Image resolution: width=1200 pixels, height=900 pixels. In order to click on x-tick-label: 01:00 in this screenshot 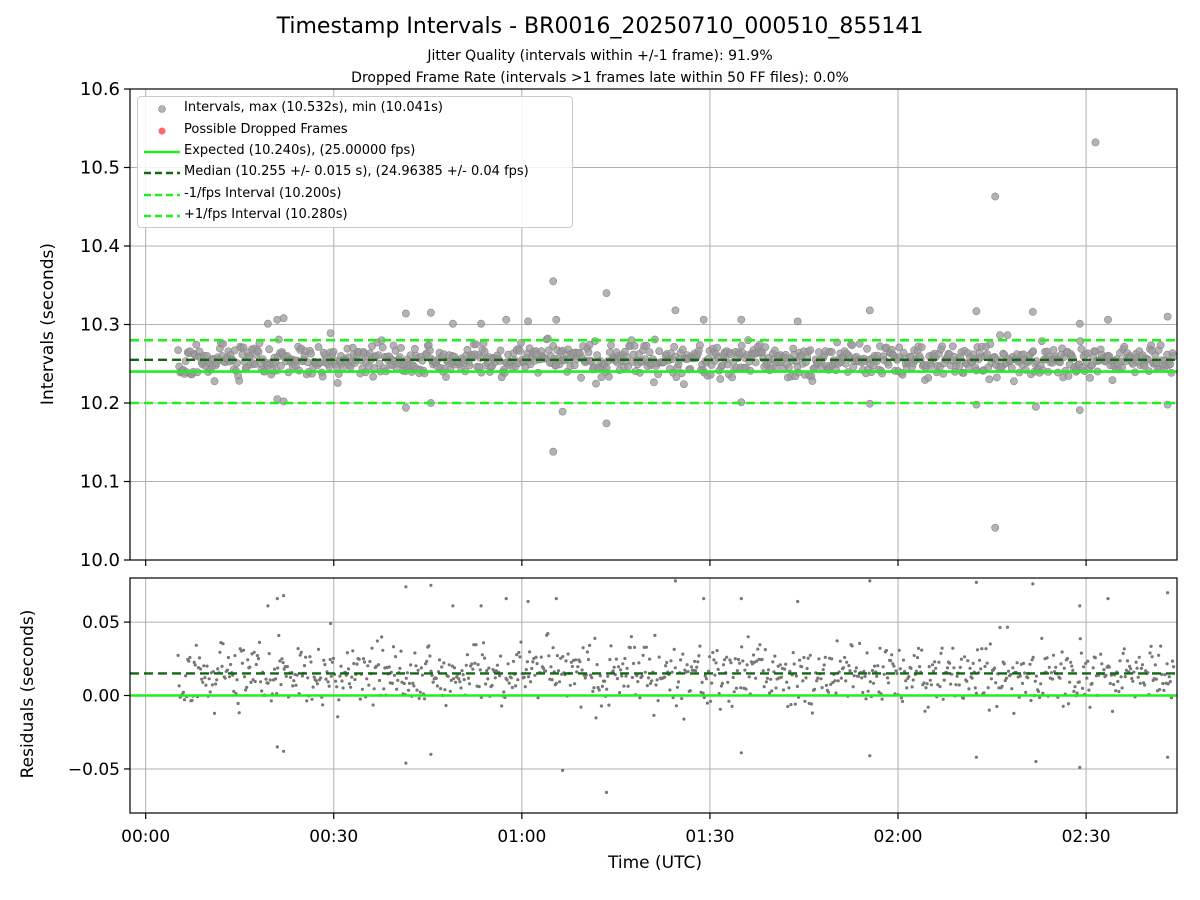, I will do `click(521, 837)`.